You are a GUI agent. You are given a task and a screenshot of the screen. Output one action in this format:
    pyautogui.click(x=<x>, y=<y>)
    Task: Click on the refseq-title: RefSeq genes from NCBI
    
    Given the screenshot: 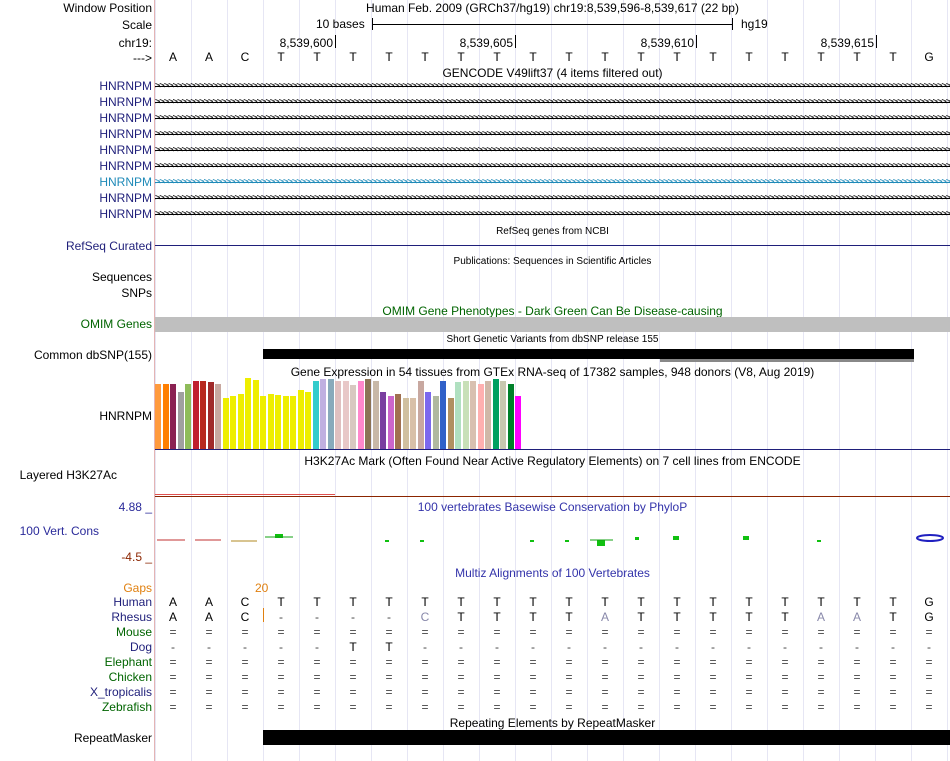 What is the action you would take?
    pyautogui.click(x=552, y=231)
    